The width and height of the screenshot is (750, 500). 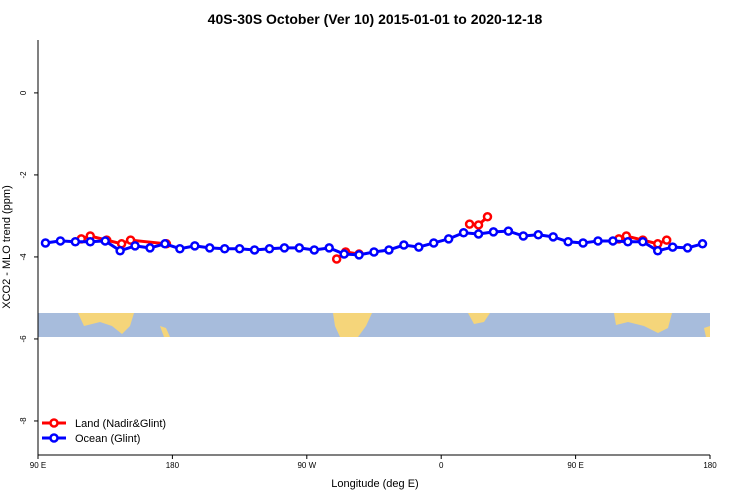 What do you see at coordinates (306, 465) in the screenshot?
I see `x-tick-label: 90 W` at bounding box center [306, 465].